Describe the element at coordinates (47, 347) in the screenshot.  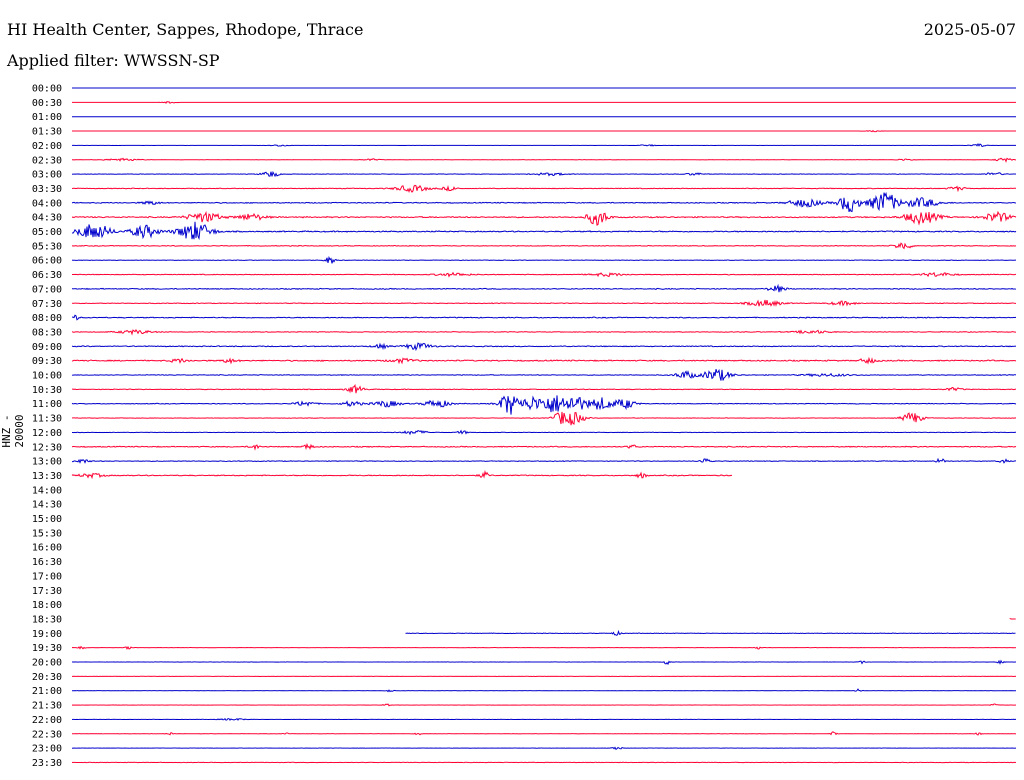
I see `time-tick-label: 09:00` at that location.